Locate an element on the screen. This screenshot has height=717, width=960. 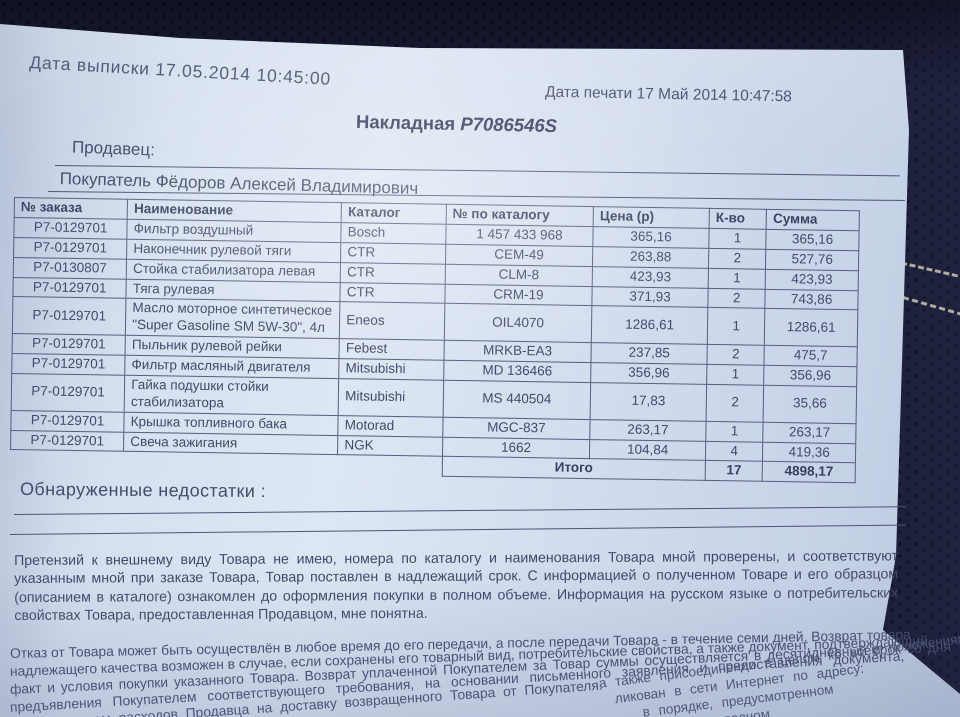
title-label: Накладная is located at coordinates (405, 122).